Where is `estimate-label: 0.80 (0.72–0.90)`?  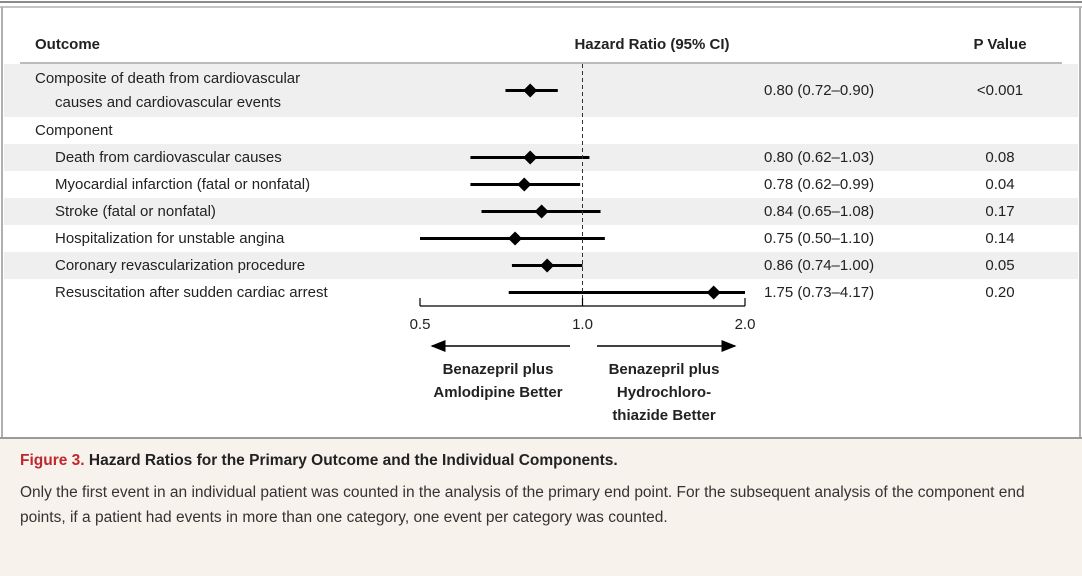 estimate-label: 0.80 (0.72–0.90) is located at coordinates (819, 90).